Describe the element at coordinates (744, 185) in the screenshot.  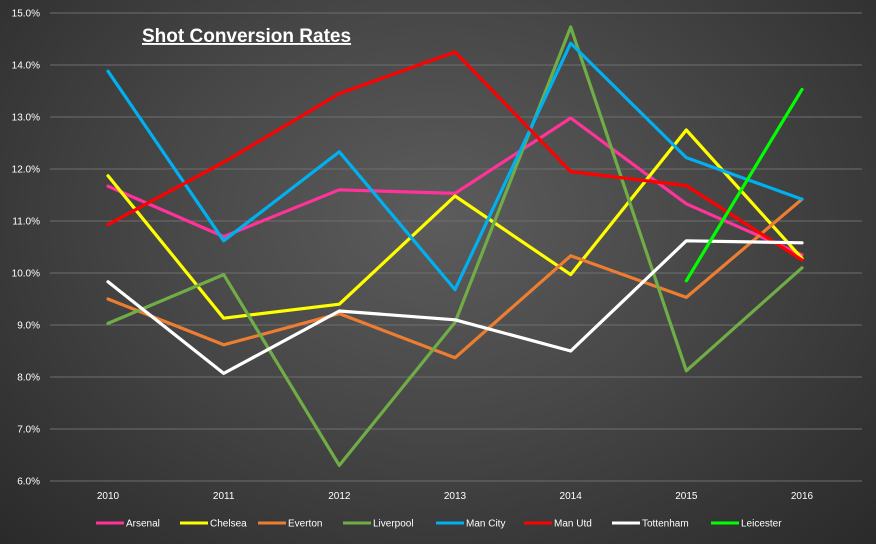
I see `series-line-leicester` at that location.